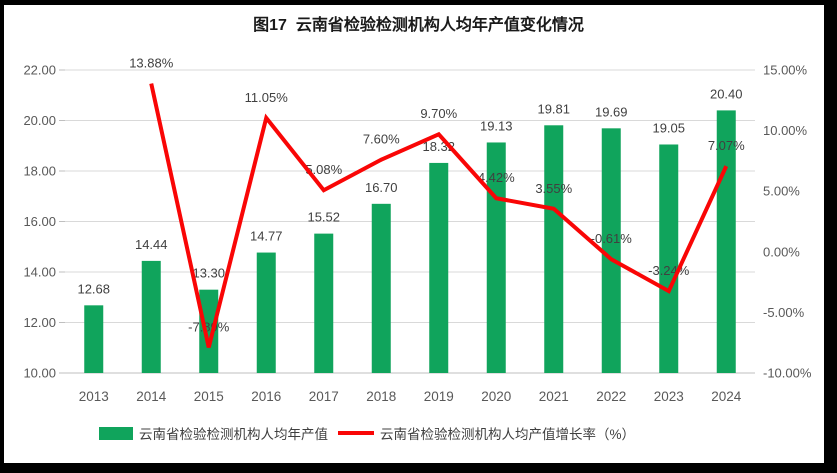  Describe the element at coordinates (266, 396) in the screenshot. I see `x-axis-label-2016: 2016` at that location.